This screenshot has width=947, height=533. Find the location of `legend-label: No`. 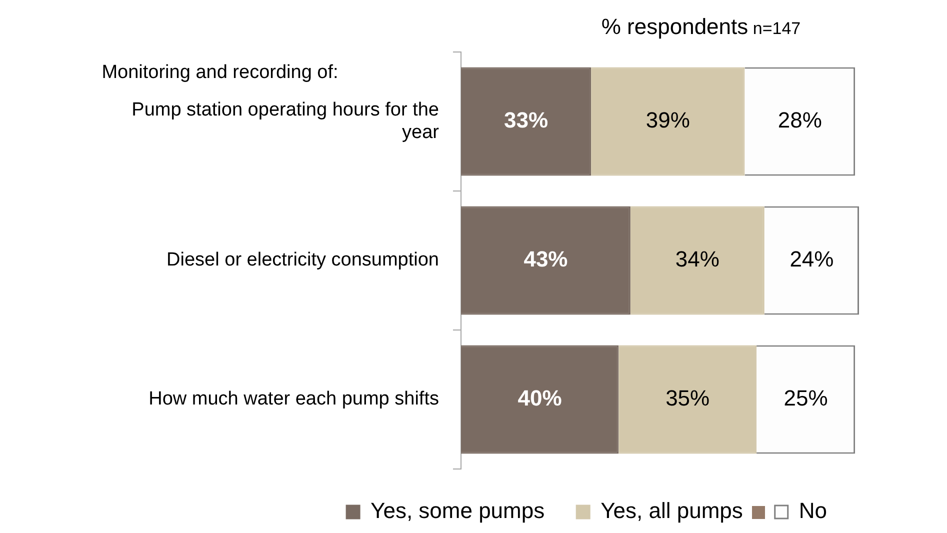

legend-label: No is located at coordinates (812, 511).